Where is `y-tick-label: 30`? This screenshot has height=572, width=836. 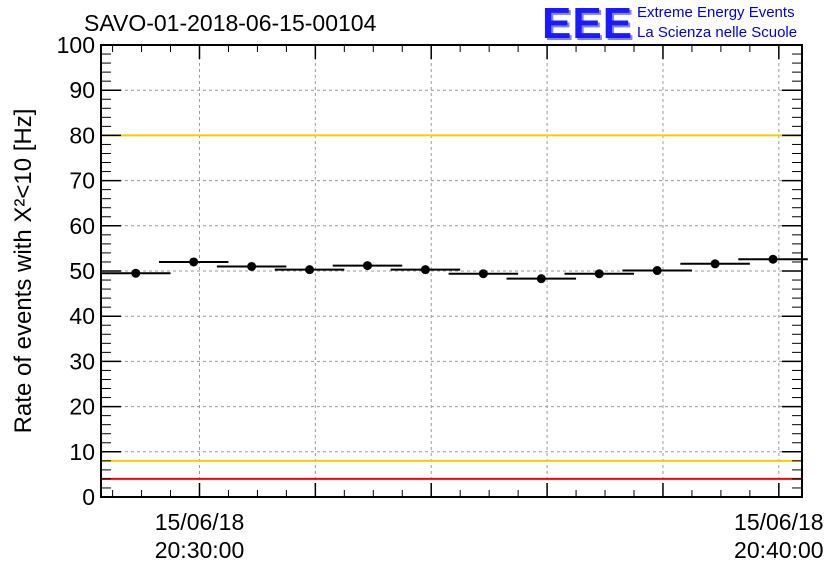 y-tick-label: 30 is located at coordinates (82, 361).